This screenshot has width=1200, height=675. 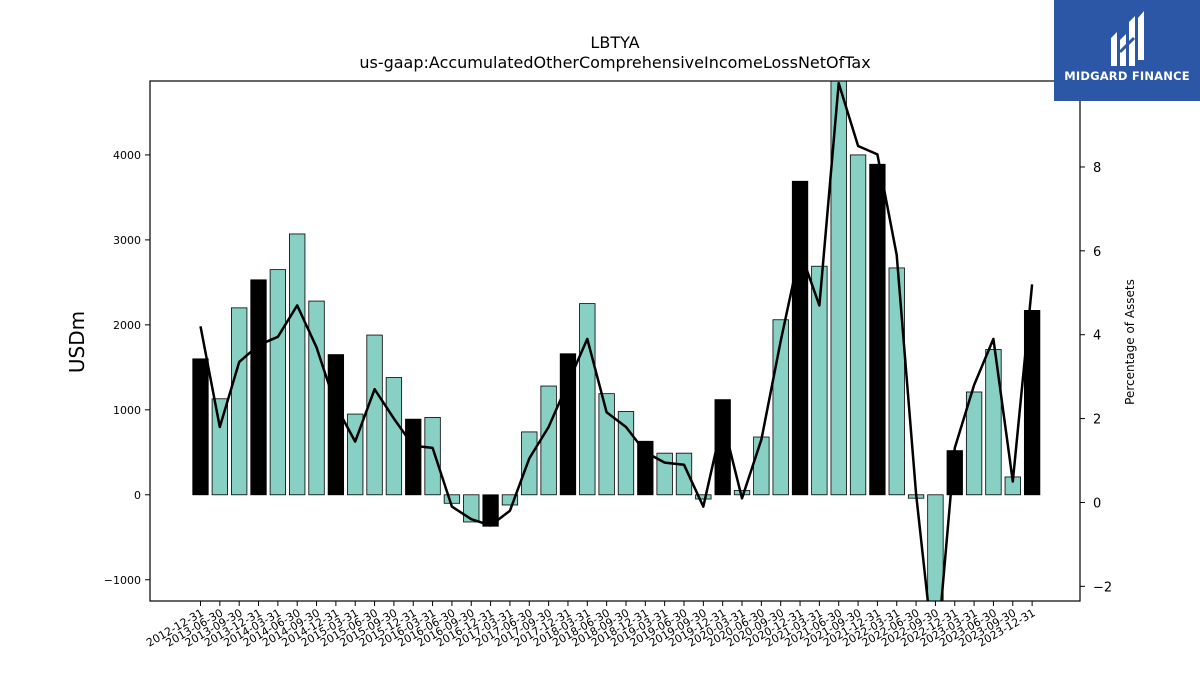 What do you see at coordinates (1127, 38) in the screenshot?
I see `logo-mark-icon` at bounding box center [1127, 38].